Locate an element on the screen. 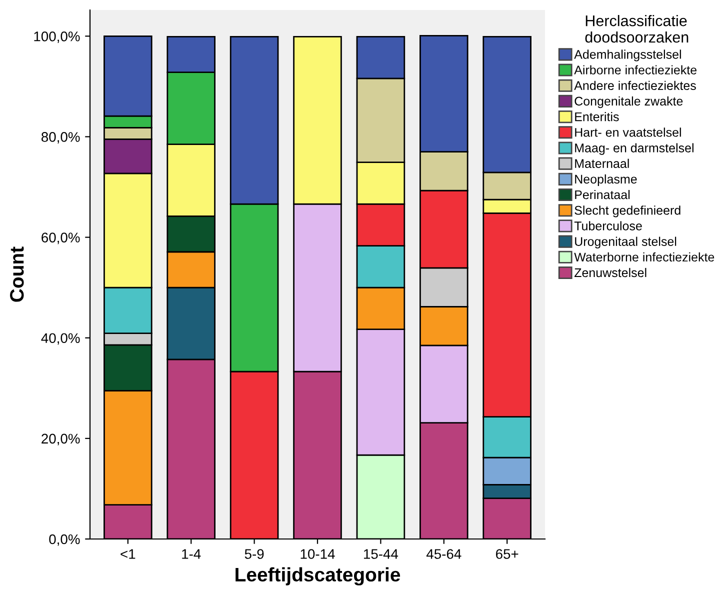  legend-label: Enteritis is located at coordinates (597, 117).